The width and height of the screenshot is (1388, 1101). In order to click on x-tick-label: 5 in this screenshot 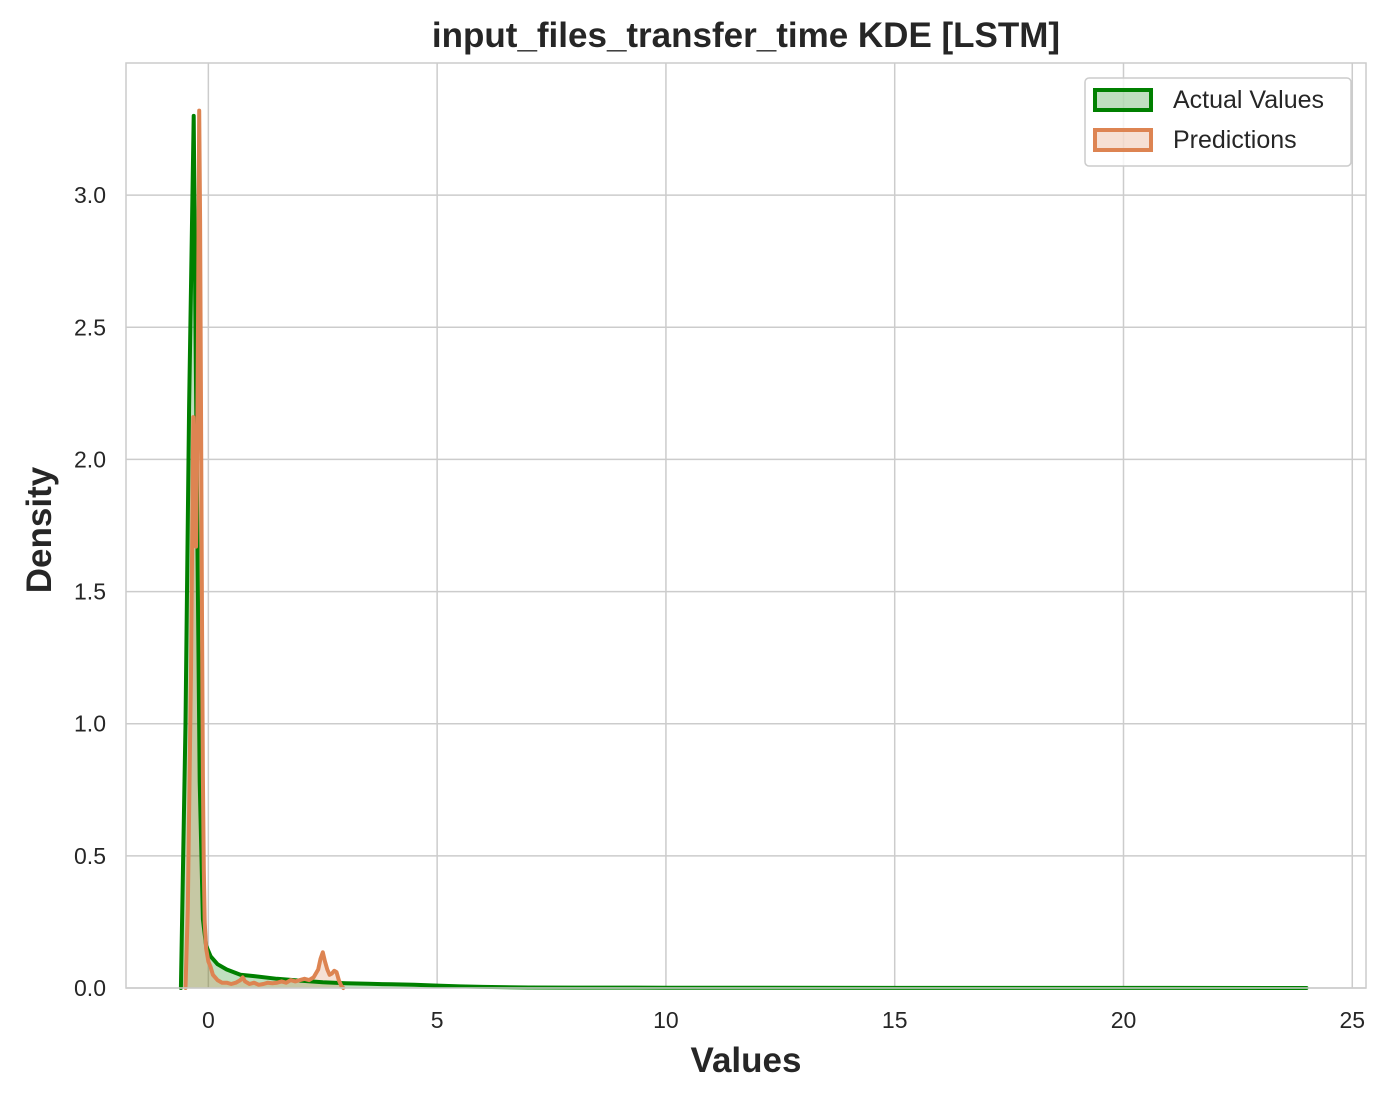, I will do `click(437, 1020)`.